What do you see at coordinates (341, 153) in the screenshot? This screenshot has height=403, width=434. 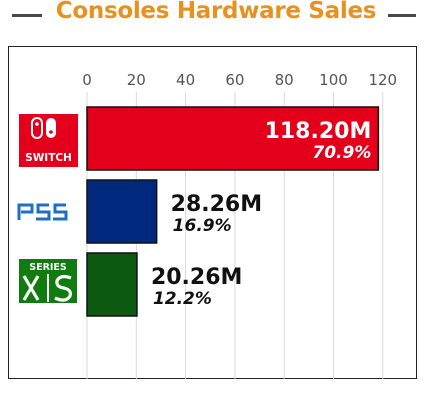 I see `bar-share-label: 70.9%` at bounding box center [341, 153].